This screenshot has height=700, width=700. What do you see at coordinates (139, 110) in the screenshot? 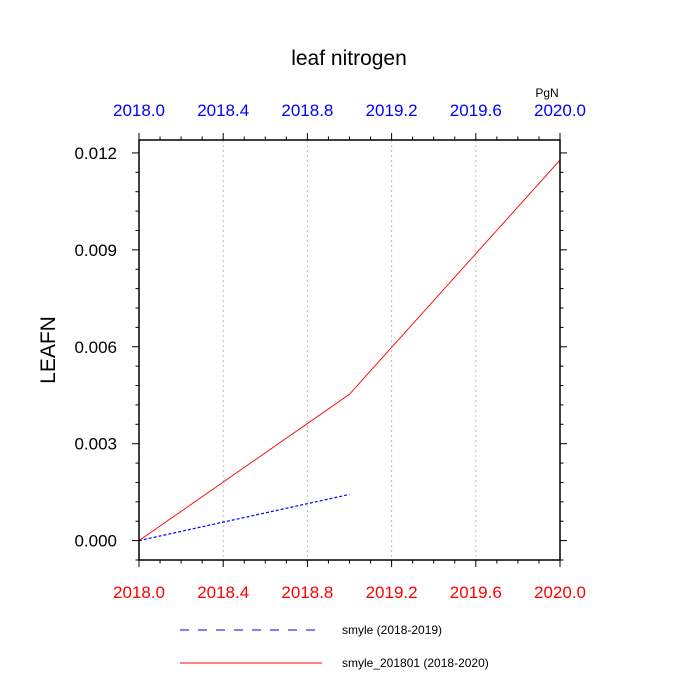
I see `x-tick-label-top: 2018.0` at bounding box center [139, 110].